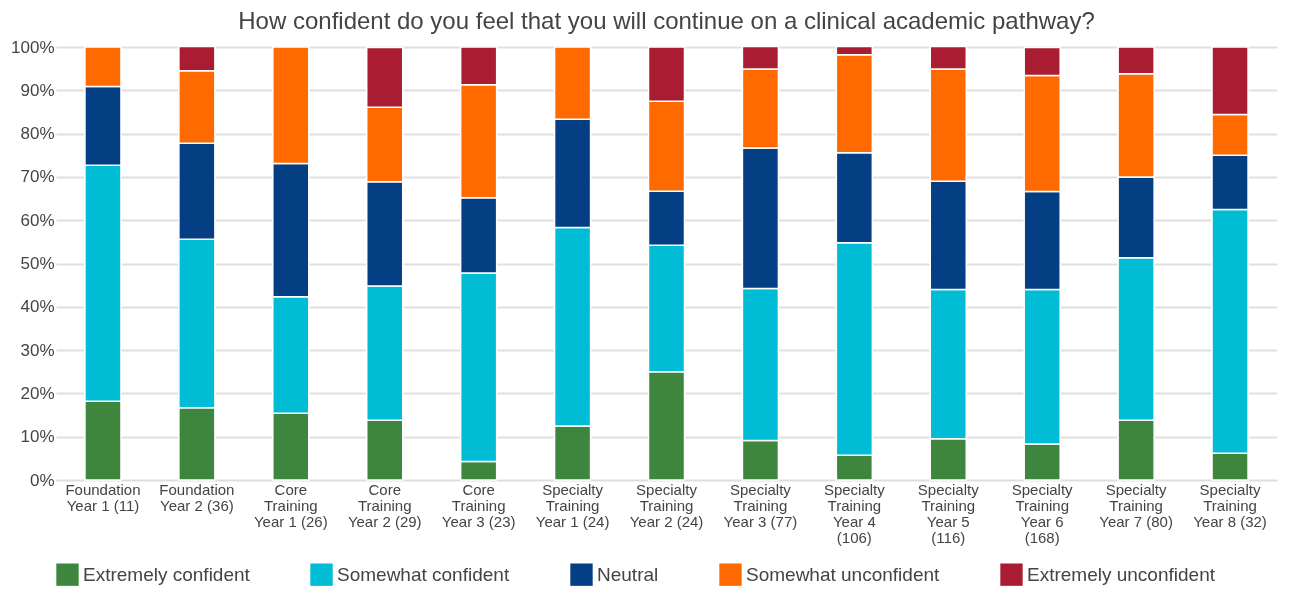  What do you see at coordinates (37, 134) in the screenshot?
I see `y-tick-label: 80%` at bounding box center [37, 134].